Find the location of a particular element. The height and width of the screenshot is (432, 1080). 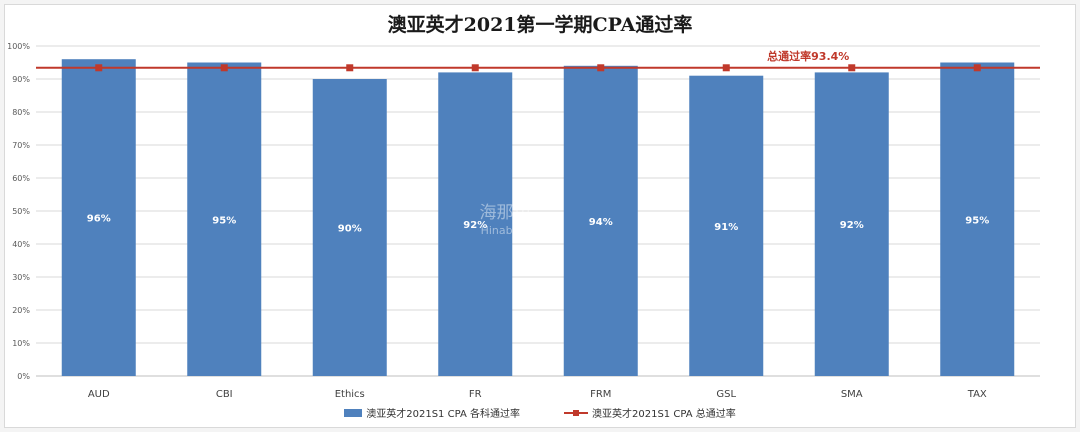

bar-data-label: 96% is located at coordinates (99, 219).